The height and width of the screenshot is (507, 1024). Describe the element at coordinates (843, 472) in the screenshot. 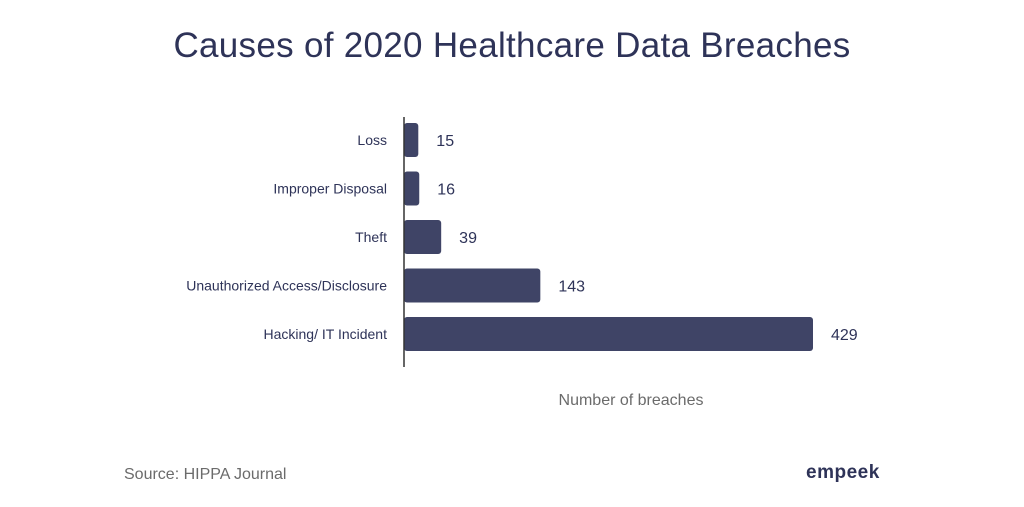

I see `brand-logo: empeek` at that location.